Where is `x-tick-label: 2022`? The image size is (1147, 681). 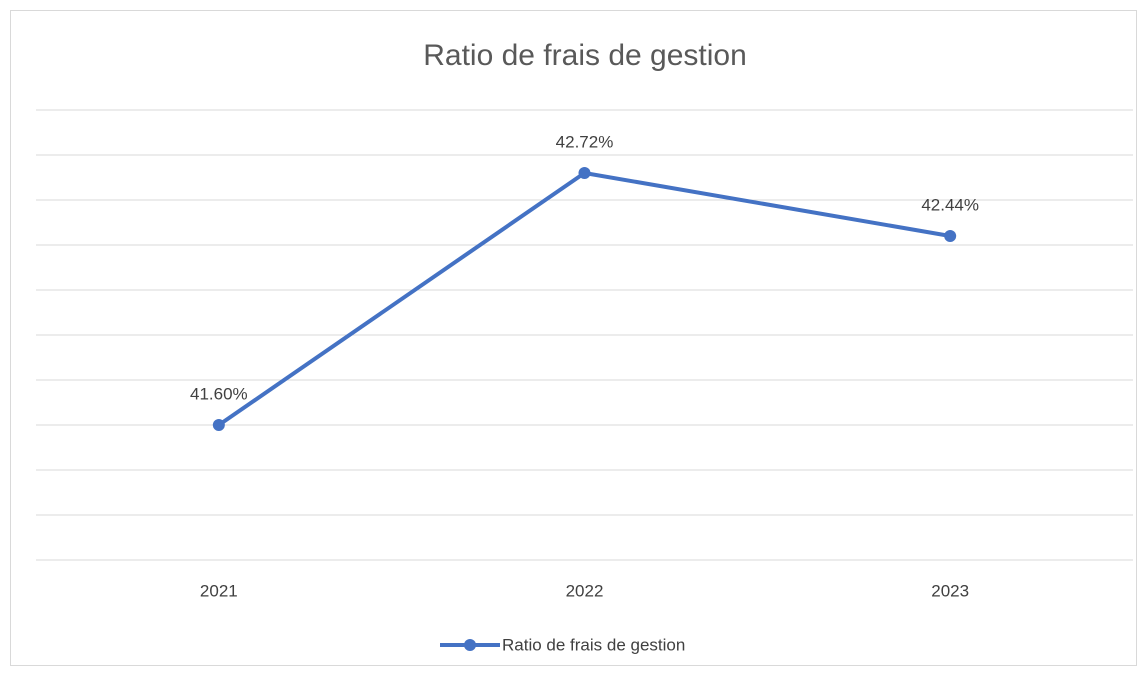 x-tick-label: 2022 is located at coordinates (585, 590).